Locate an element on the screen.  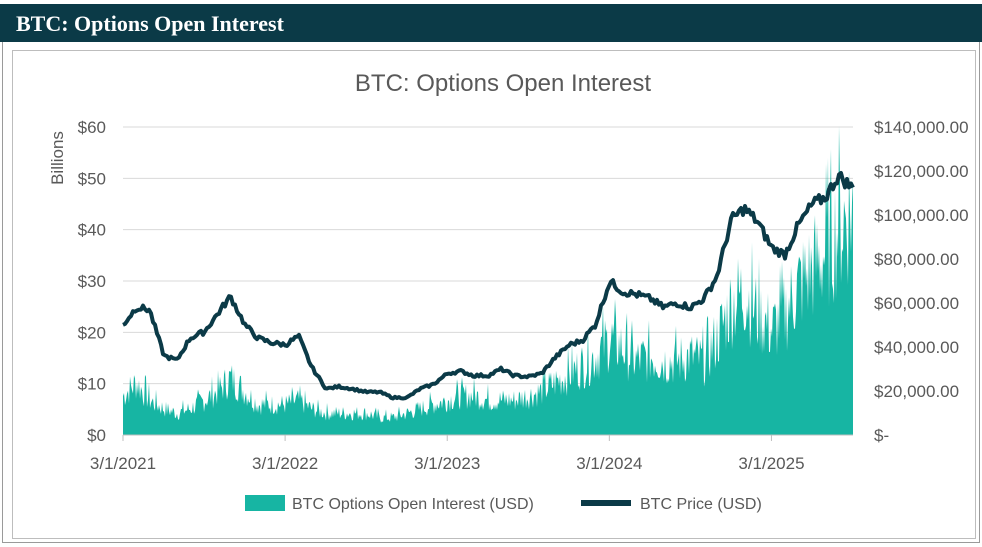
right-tick-label: $140,000.00 is located at coordinates (921, 127).